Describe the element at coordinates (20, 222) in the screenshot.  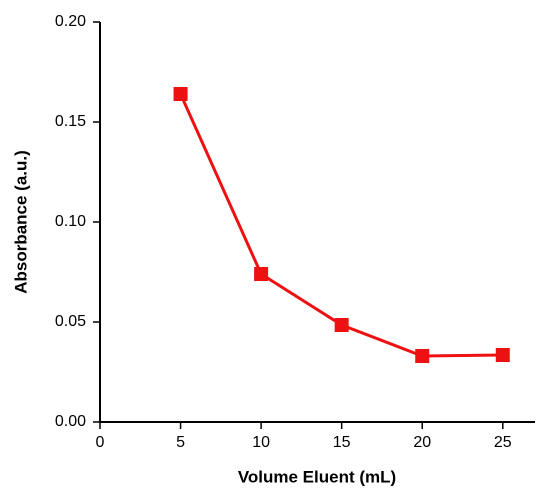
I see `y-axis-title: Absorbance (a.u.)` at that location.